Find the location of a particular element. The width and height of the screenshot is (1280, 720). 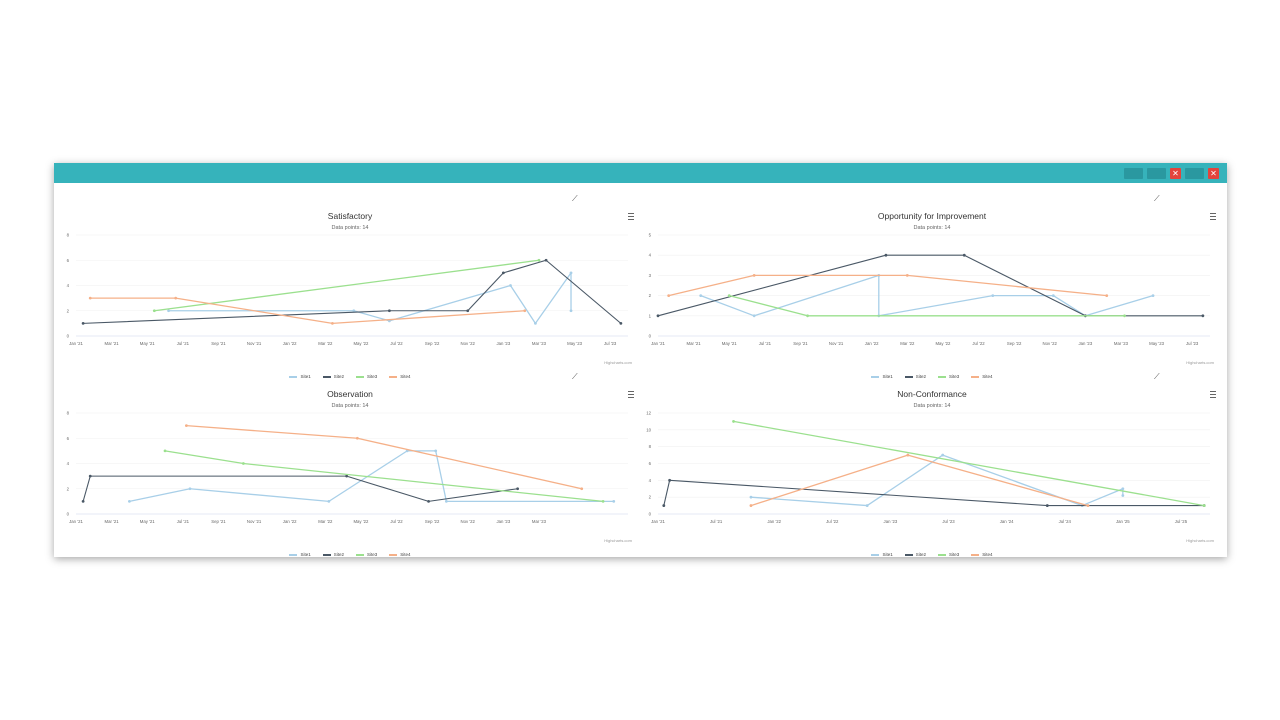

close-window-icon: ✕ is located at coordinates (1213, 173).